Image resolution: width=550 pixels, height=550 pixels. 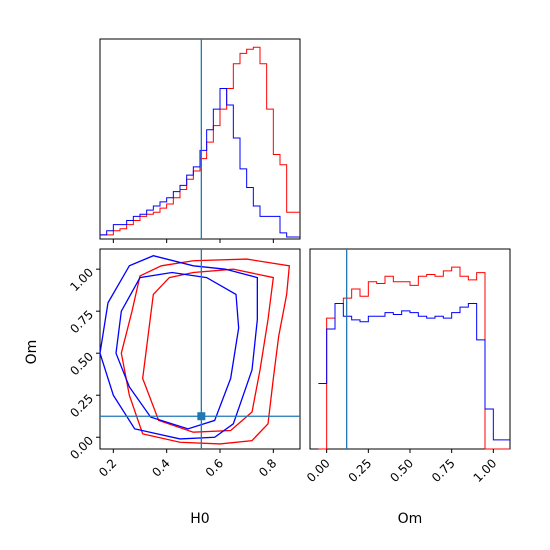 I want to click on contour-blue-outer, so click(x=178, y=347).